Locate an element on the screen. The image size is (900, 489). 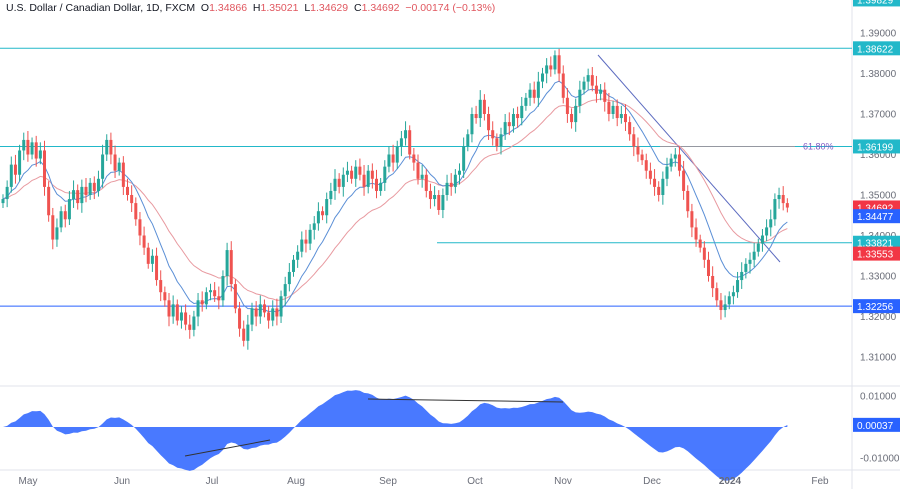
x-tick-label: Dec is located at coordinates (652, 481).